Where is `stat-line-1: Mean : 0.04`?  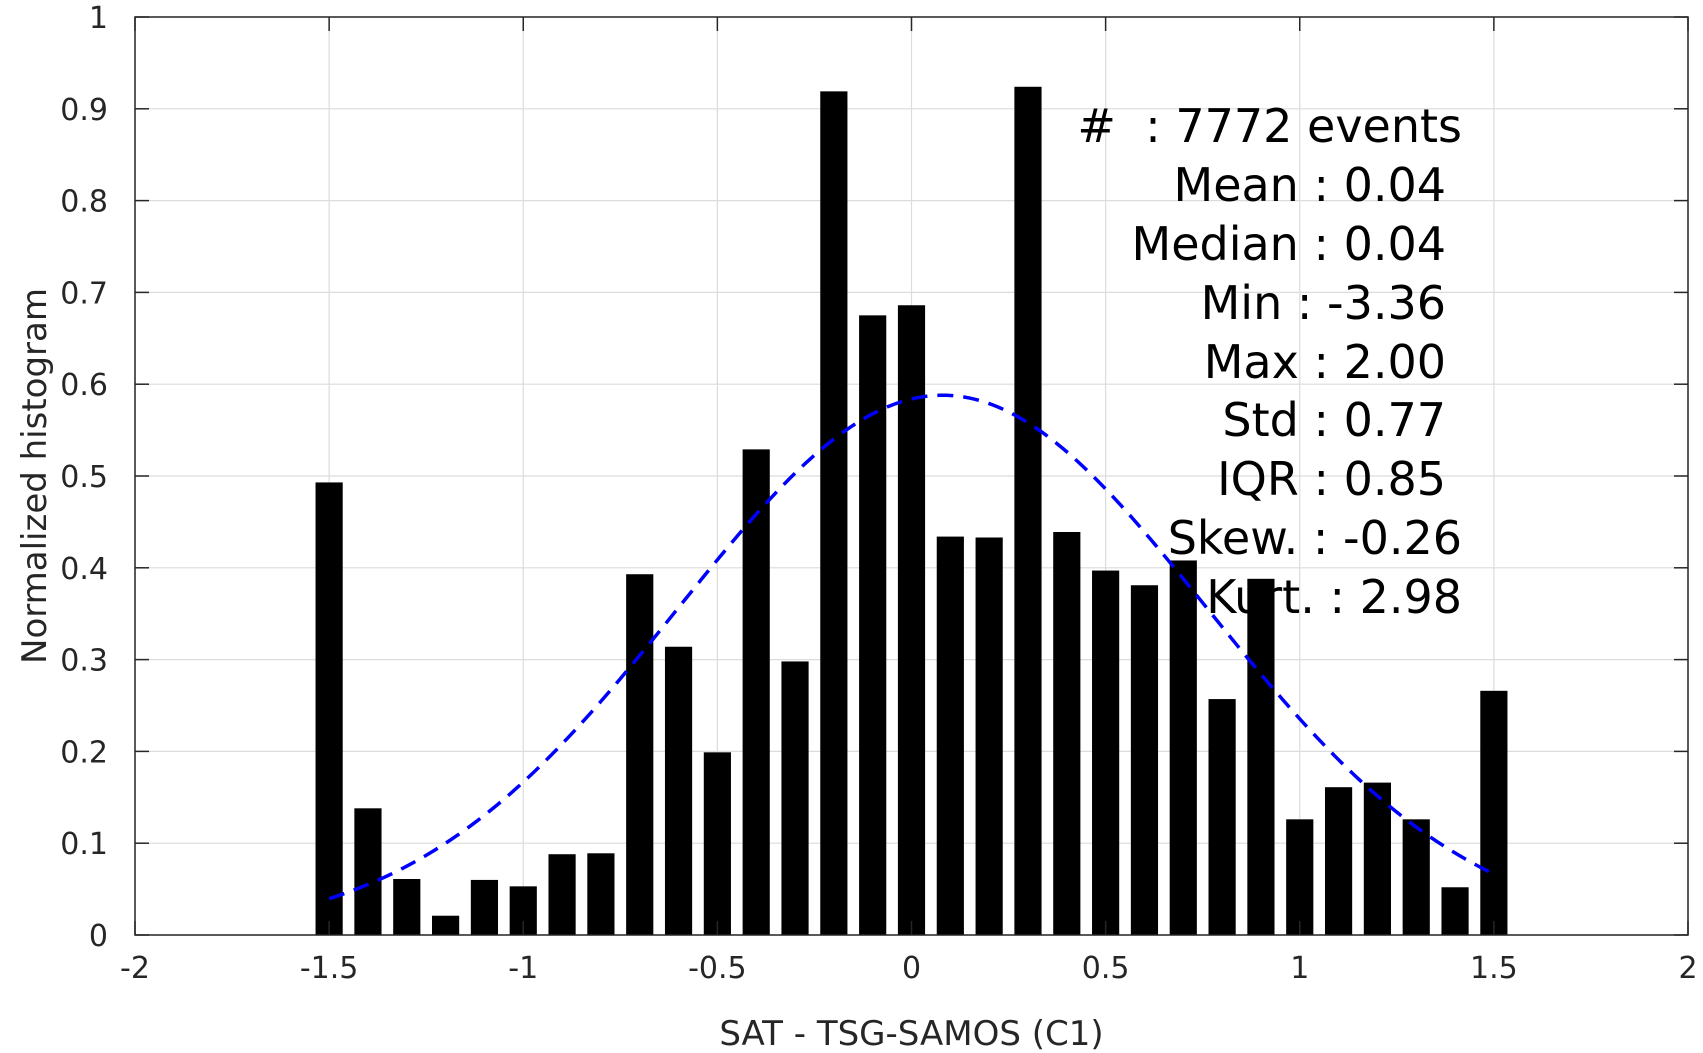 stat-line-1: Mean : 0.04 is located at coordinates (1310, 185).